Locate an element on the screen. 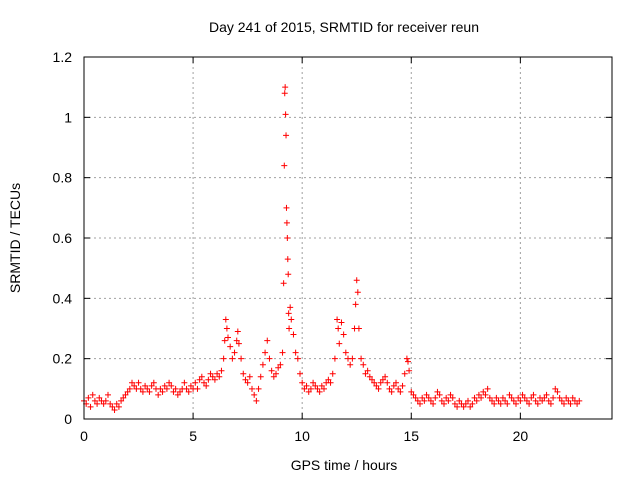 Image resolution: width=640 pixels, height=480 pixels. x-tick-label: 0 is located at coordinates (84, 436).